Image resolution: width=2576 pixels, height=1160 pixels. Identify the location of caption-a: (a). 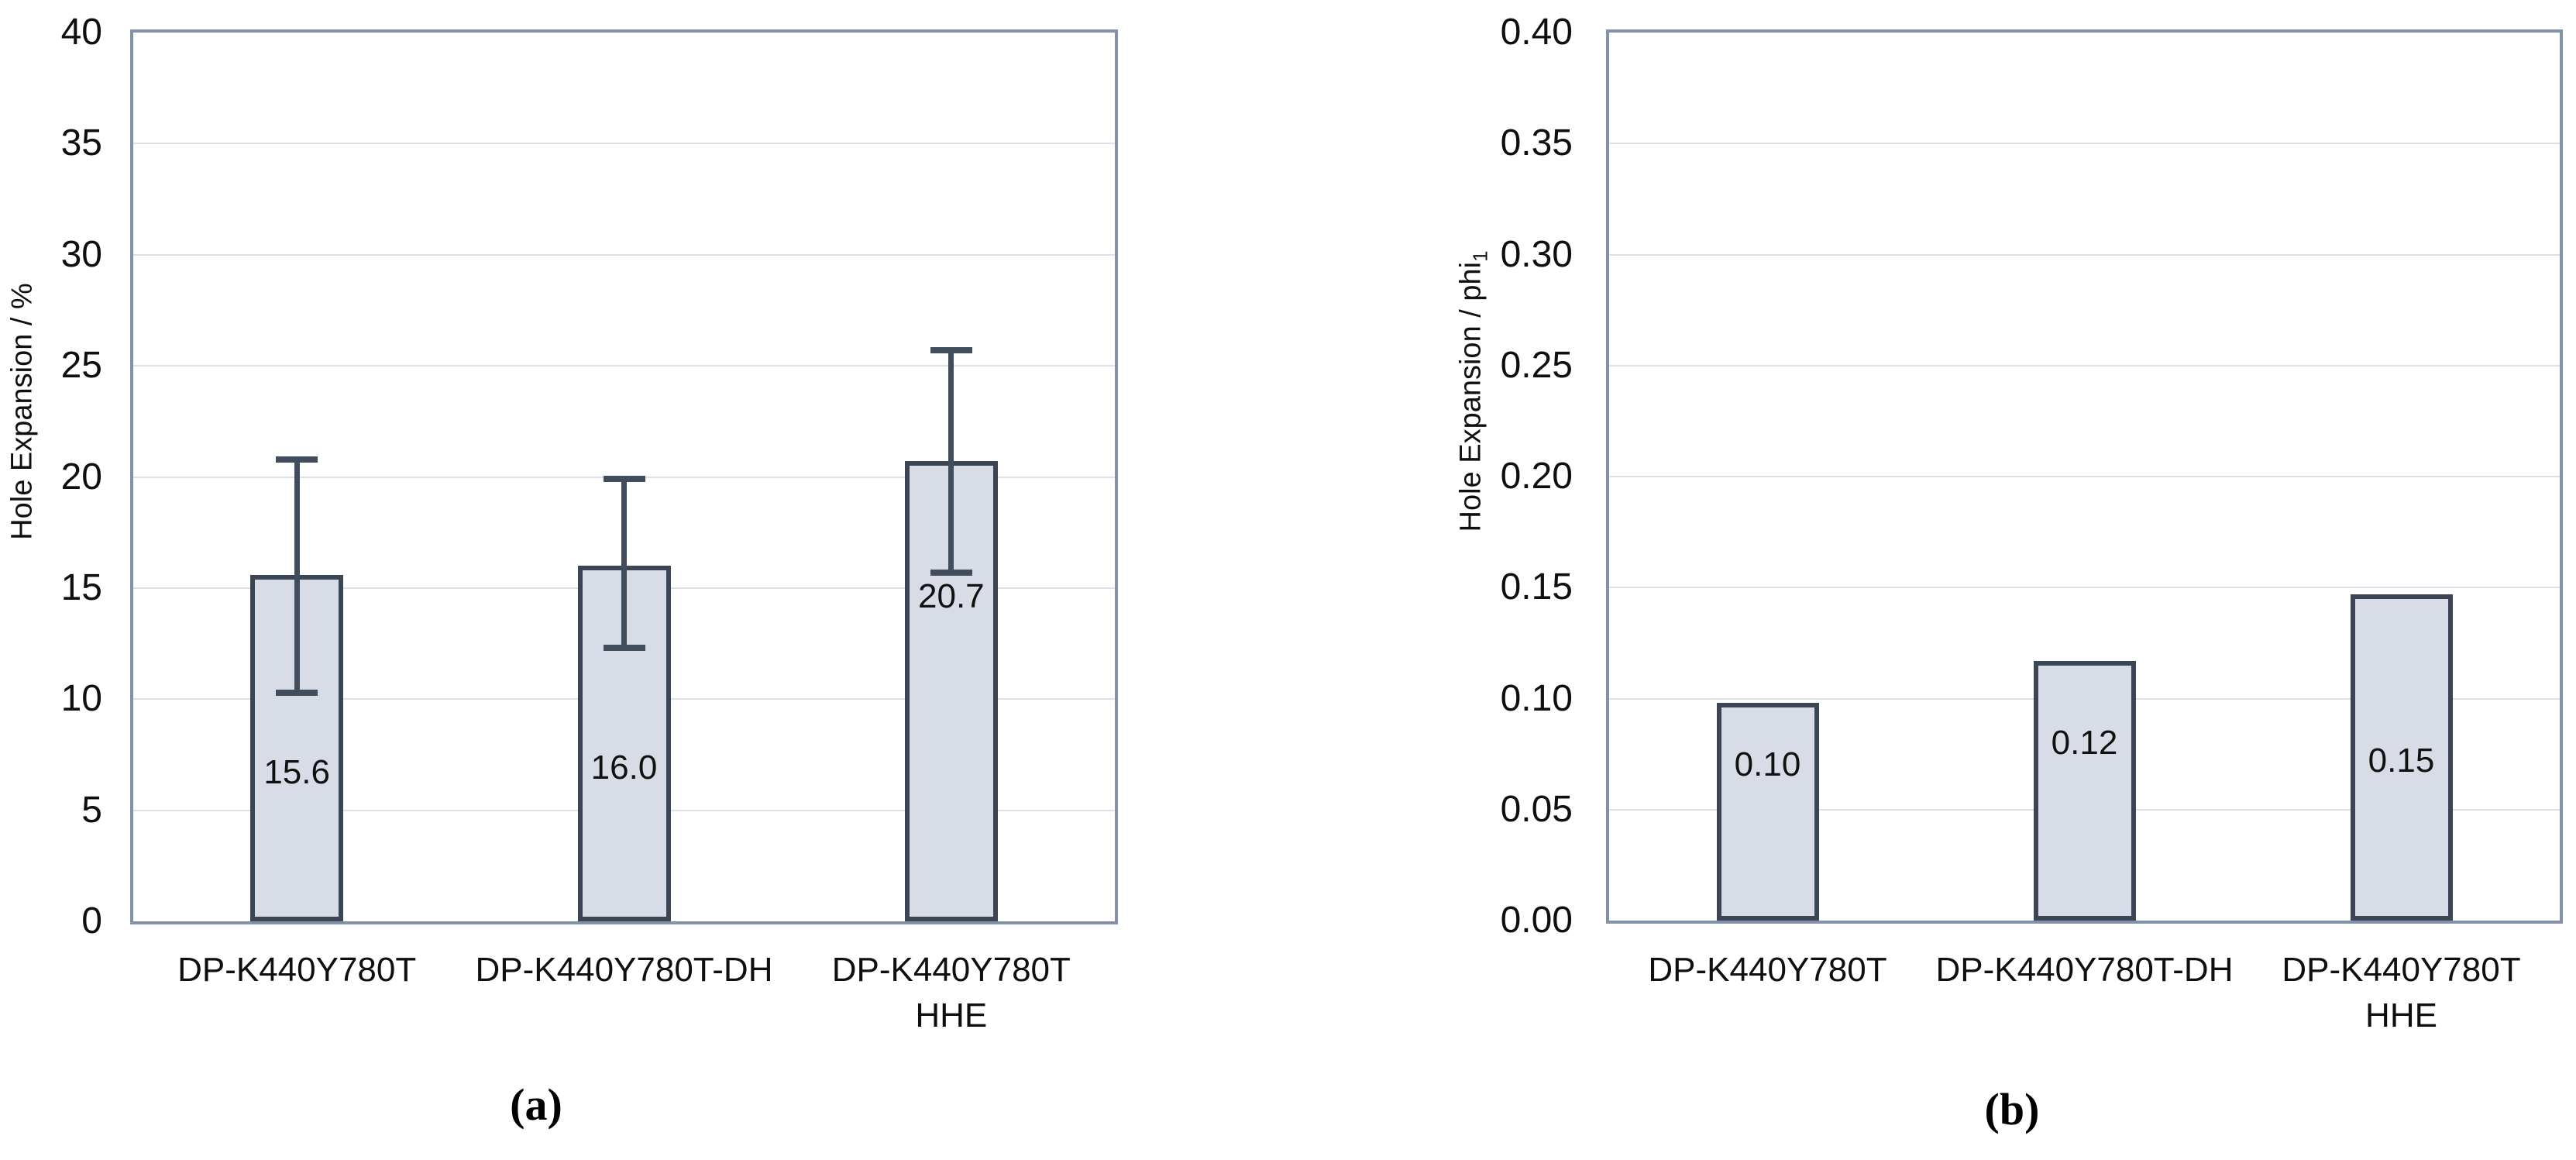
(536, 1104).